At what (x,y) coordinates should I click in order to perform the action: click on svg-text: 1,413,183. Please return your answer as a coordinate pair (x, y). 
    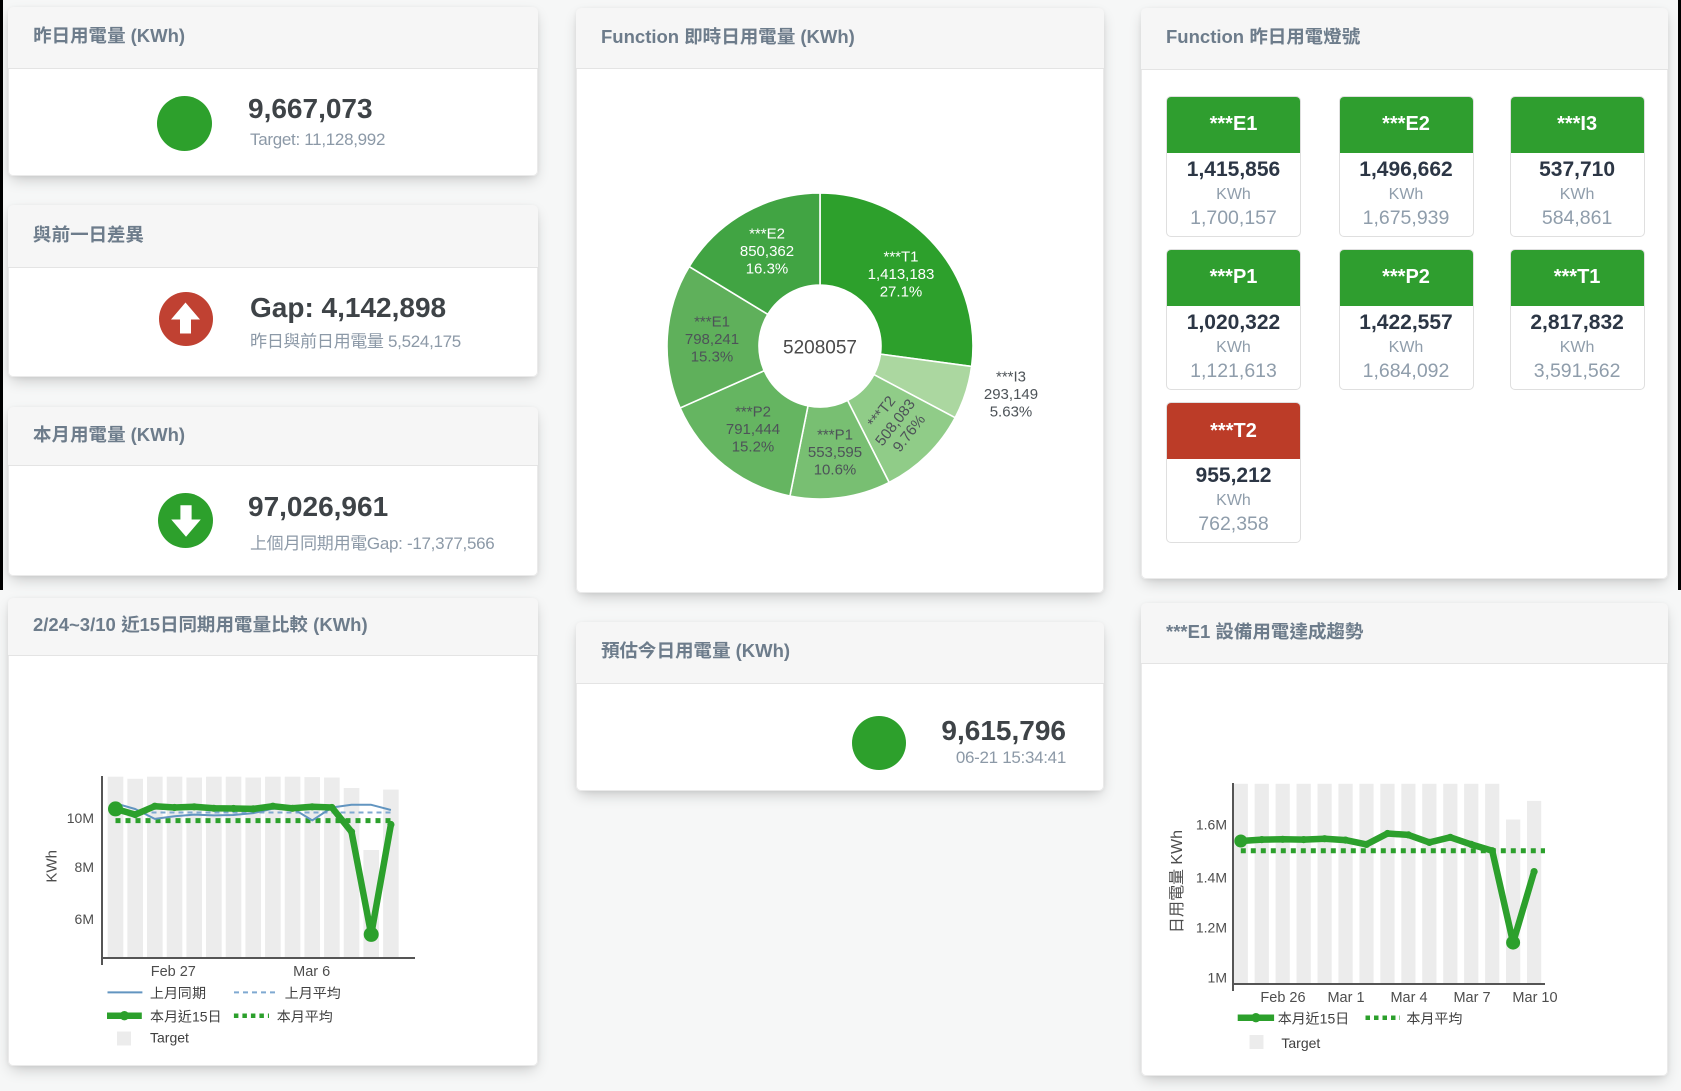
    Looking at the image, I should click on (901, 274).